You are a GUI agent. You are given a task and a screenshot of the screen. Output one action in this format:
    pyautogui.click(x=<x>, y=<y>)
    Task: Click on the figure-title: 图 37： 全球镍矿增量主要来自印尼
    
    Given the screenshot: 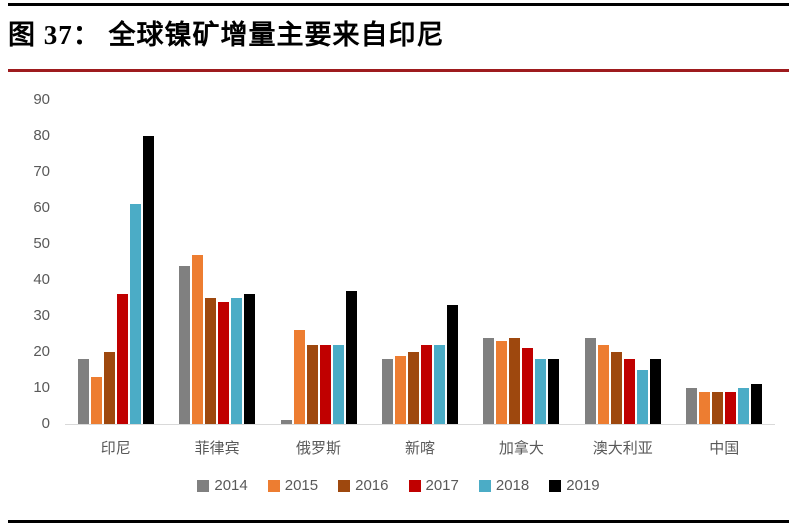 What is the action you would take?
    pyautogui.click(x=226, y=35)
    